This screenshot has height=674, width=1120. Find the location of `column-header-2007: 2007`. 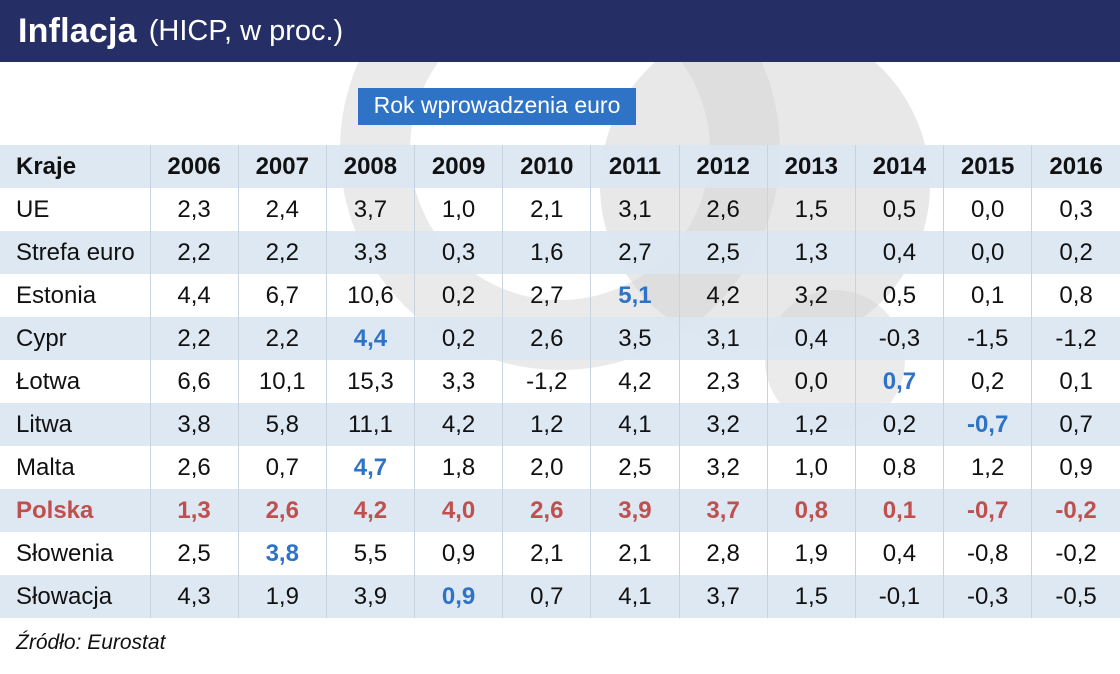

column-header-2007: 2007 is located at coordinates (282, 166).